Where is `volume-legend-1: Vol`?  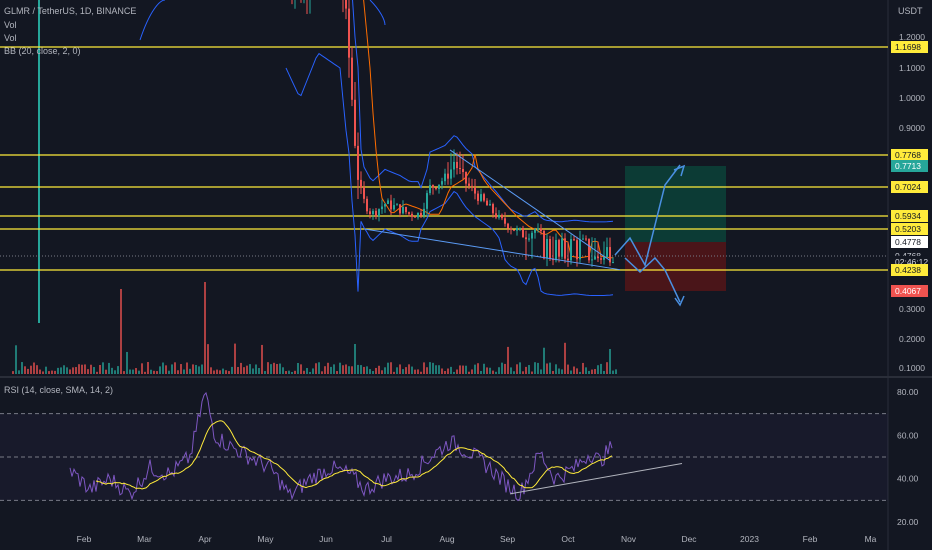 volume-legend-1: Vol is located at coordinates (10, 25).